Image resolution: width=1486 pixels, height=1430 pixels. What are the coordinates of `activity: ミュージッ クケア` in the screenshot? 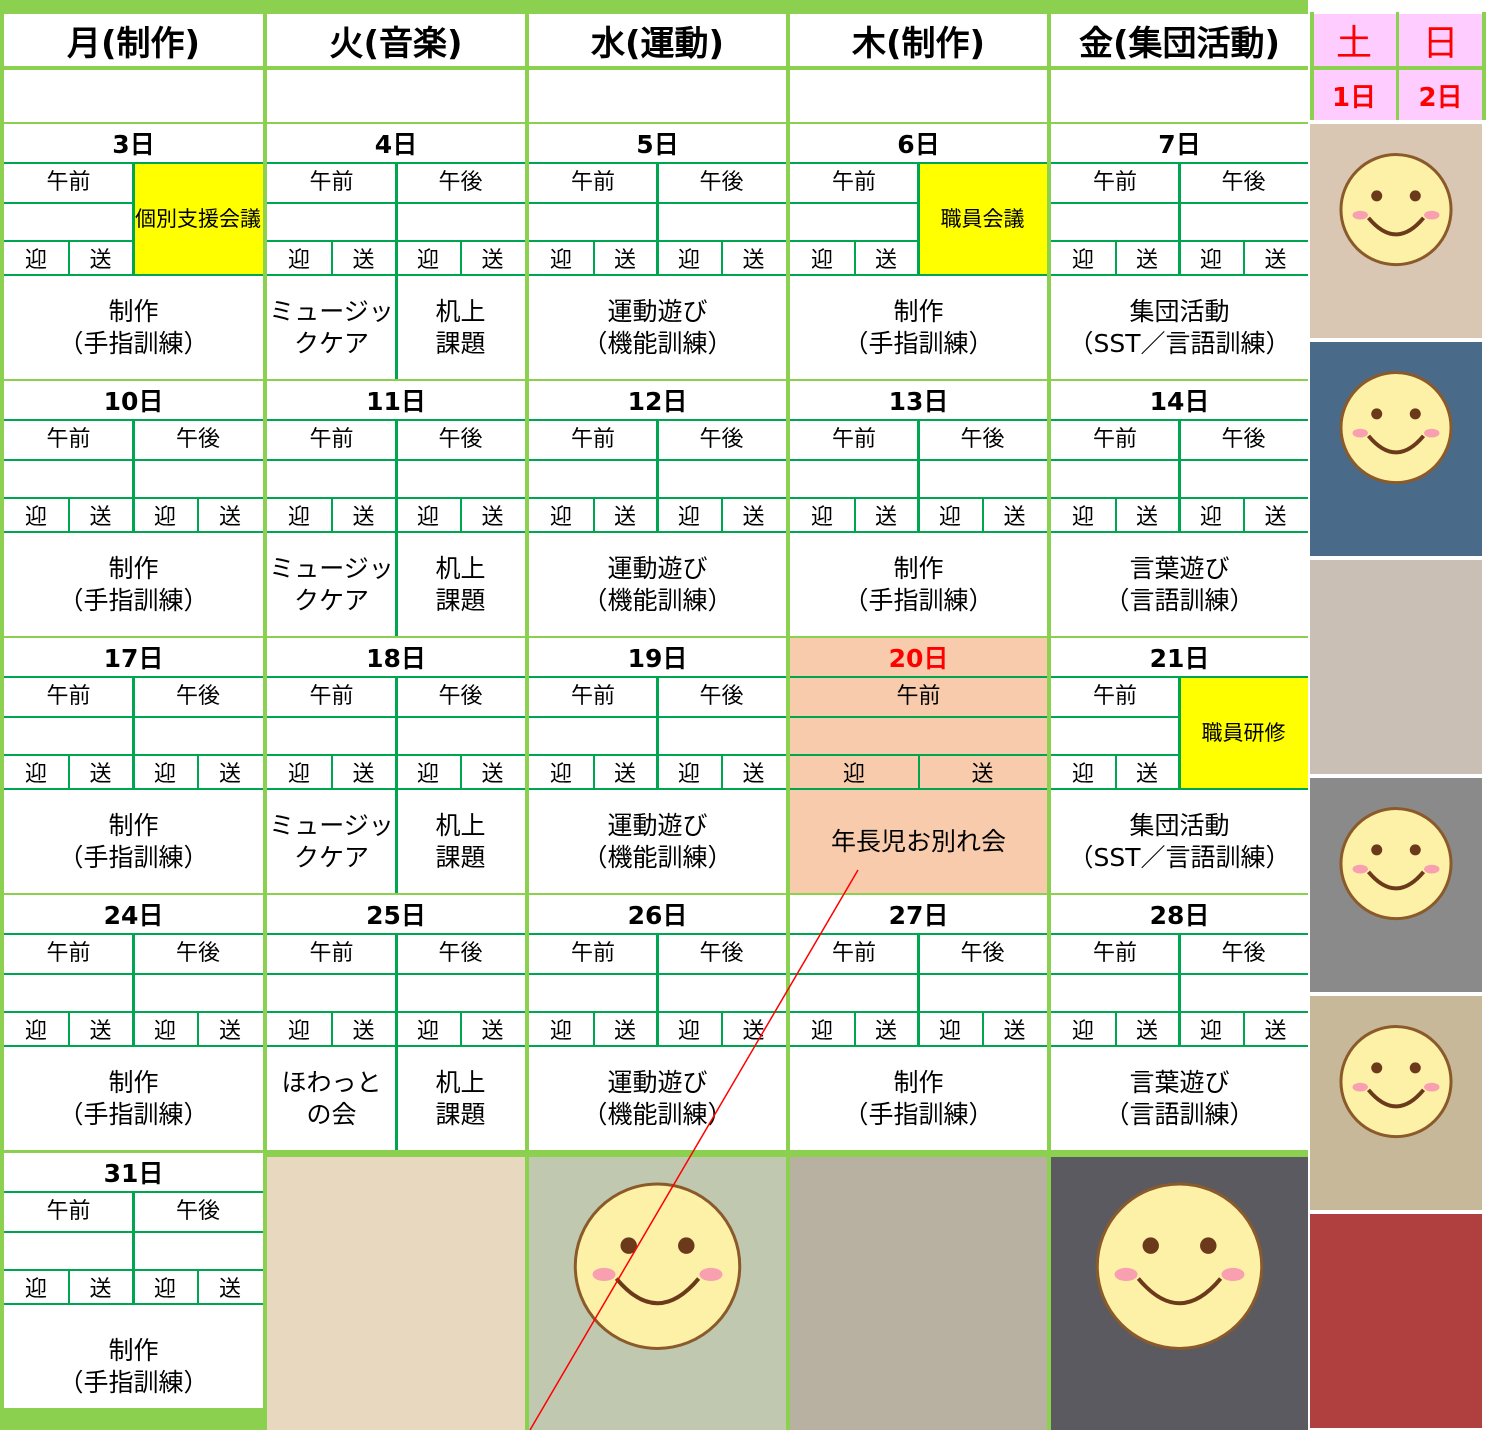 It's located at (331, 327).